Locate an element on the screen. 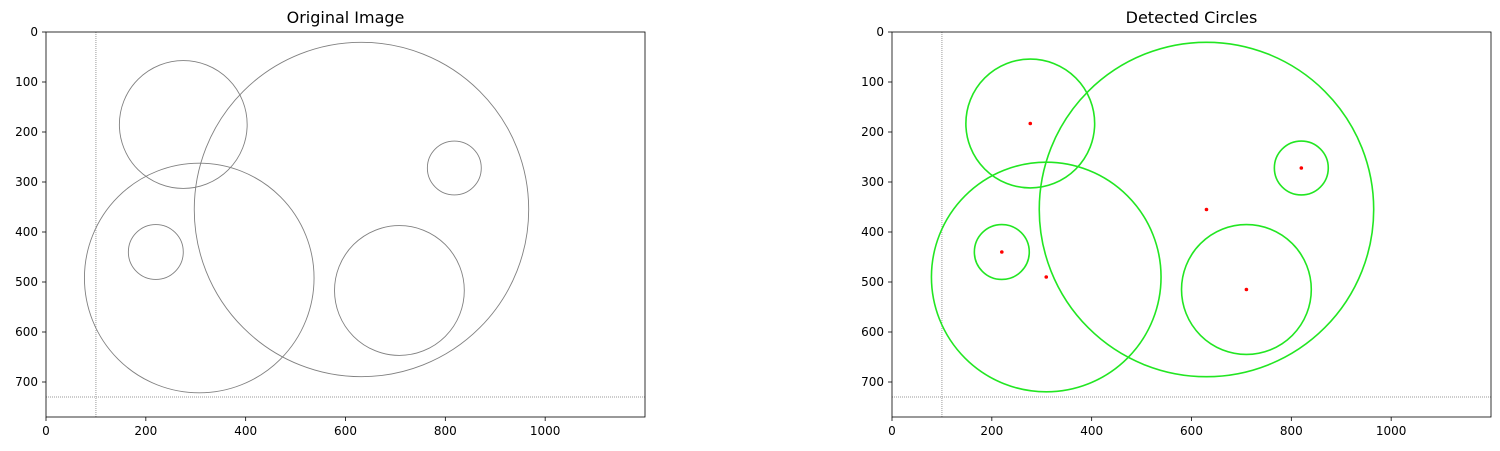 The height and width of the screenshot is (451, 1500). panel-title-original: Original Image is located at coordinates (346, 17).